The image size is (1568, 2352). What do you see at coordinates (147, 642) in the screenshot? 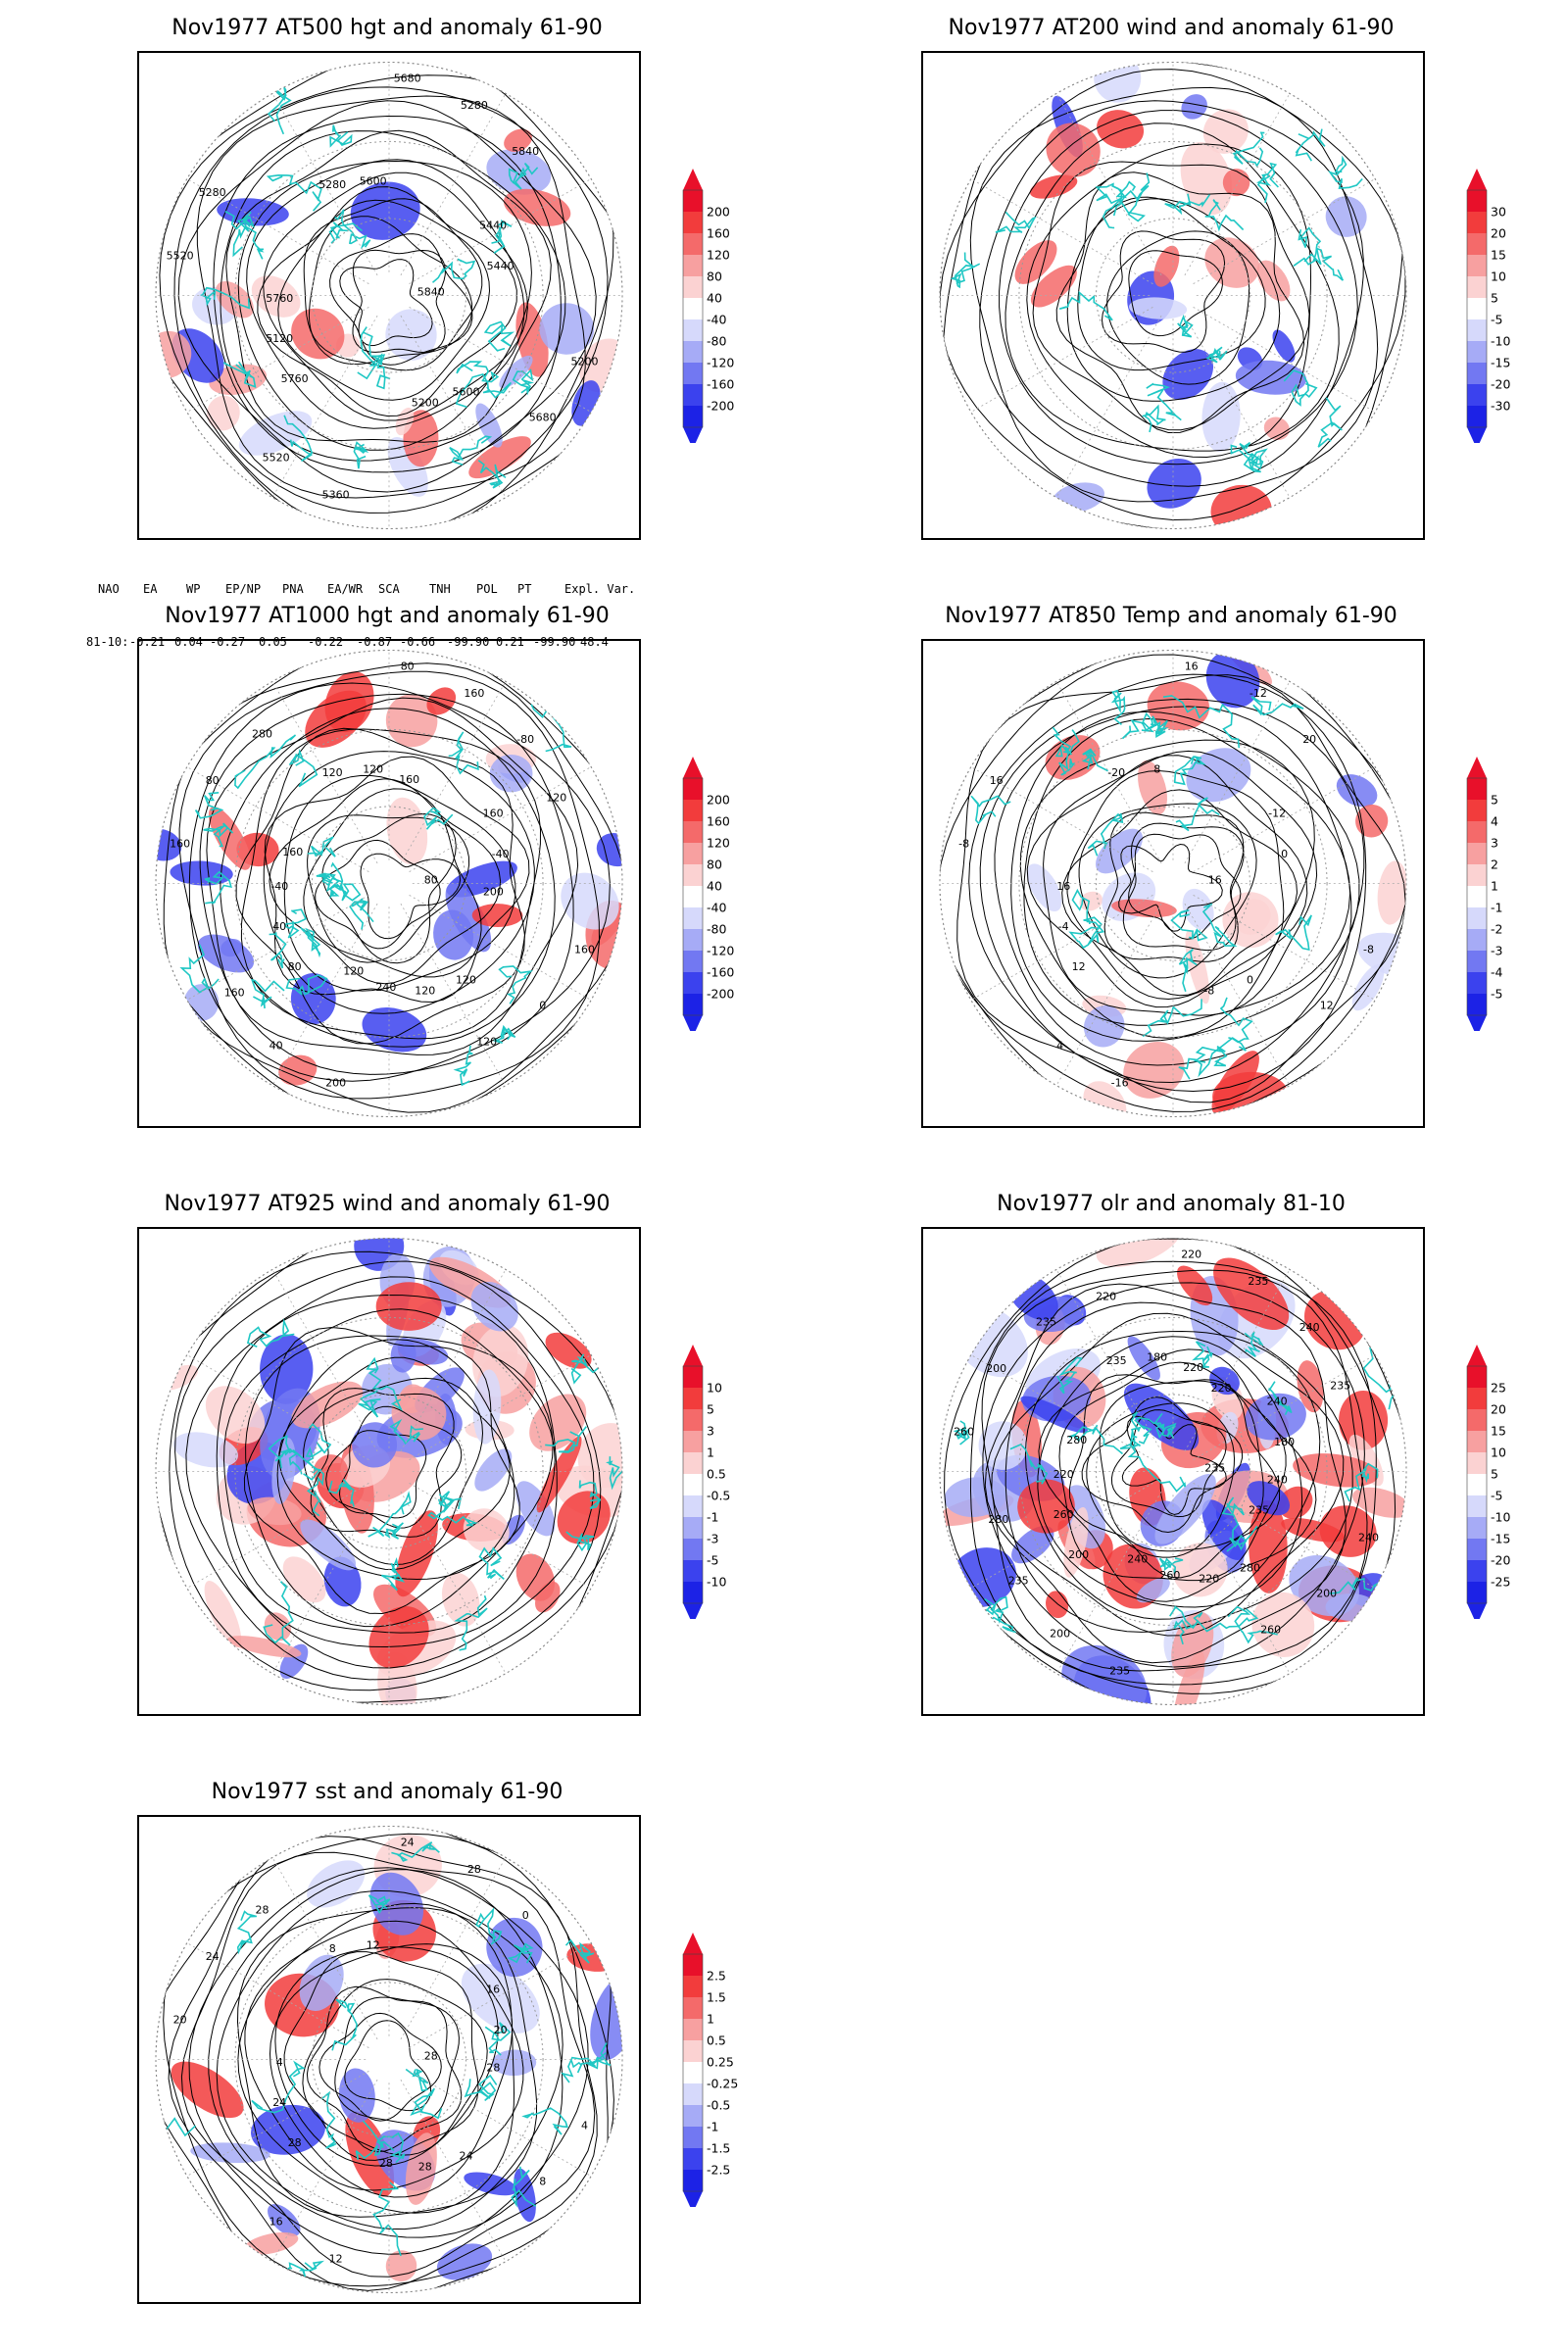
I see `teleconnection-value: -0.21` at bounding box center [147, 642].